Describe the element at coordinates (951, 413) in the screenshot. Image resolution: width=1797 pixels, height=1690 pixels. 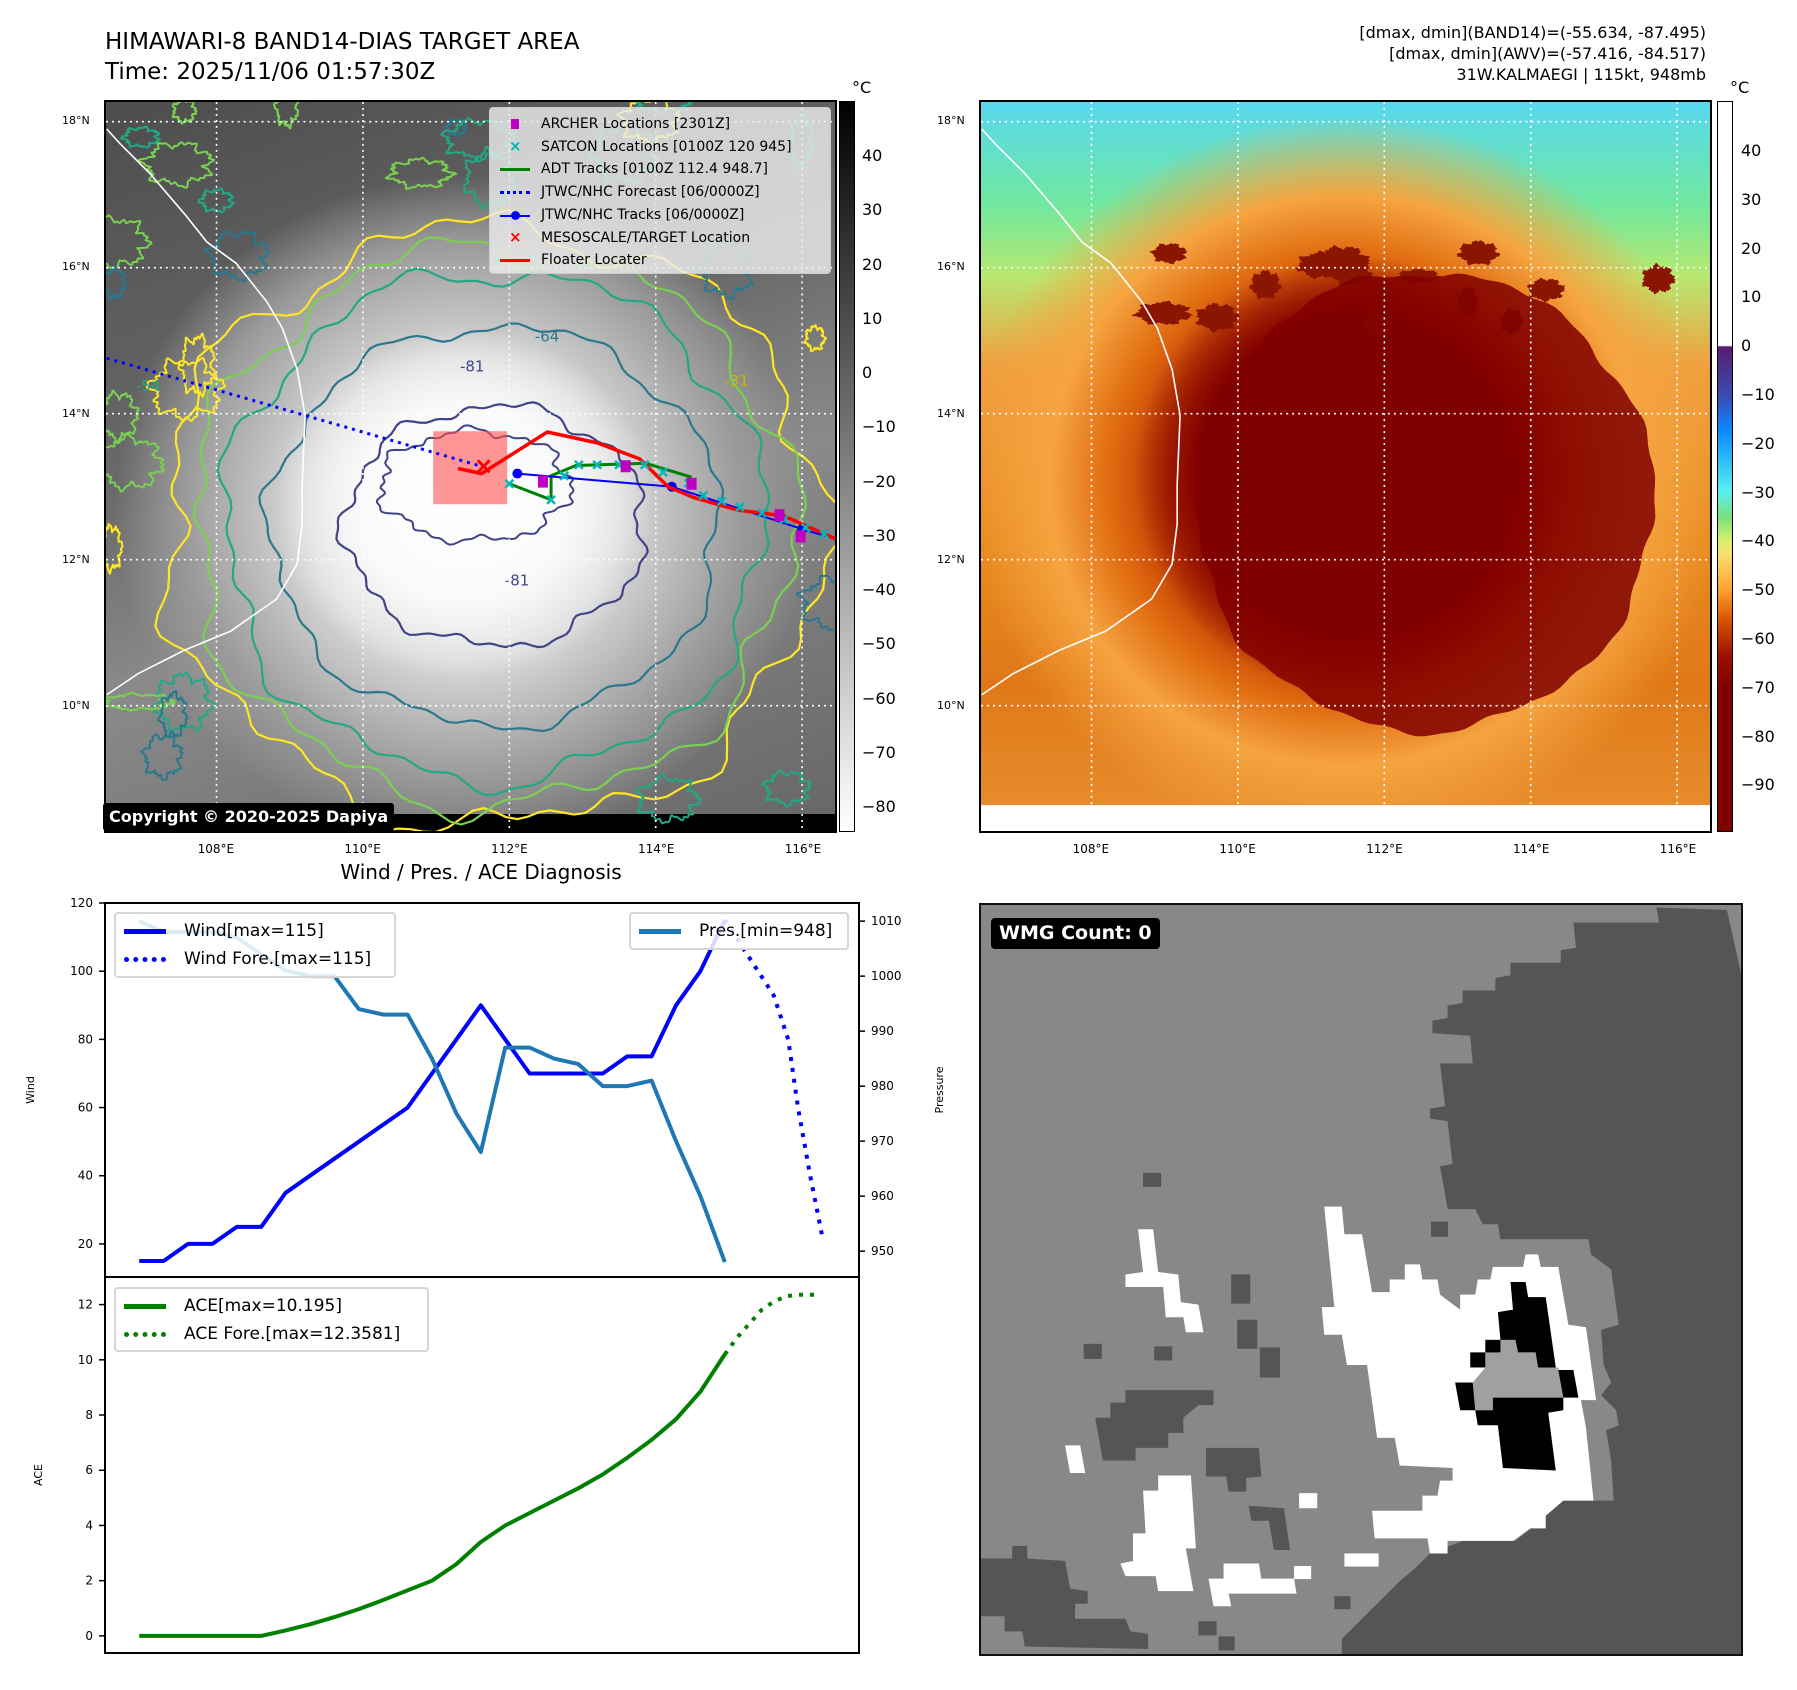
I see `lat-tick-label: 14°N` at that location.